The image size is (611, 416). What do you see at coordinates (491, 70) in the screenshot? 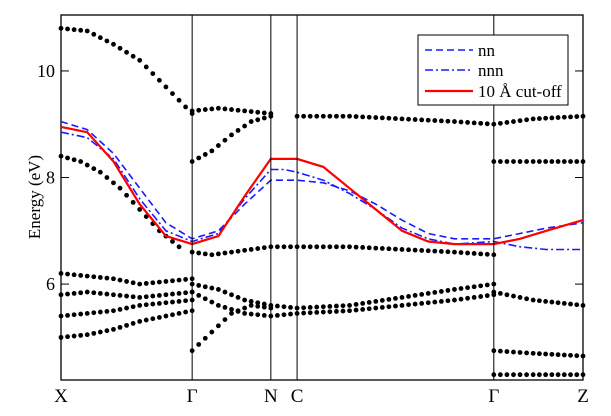
I see `legend-nnn-label: nnn` at bounding box center [491, 70].